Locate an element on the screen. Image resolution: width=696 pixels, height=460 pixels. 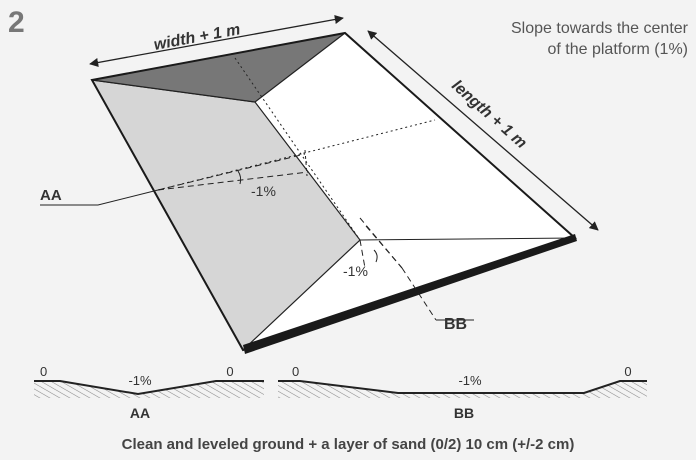
profile-aa-center: -1% is located at coordinates (140, 380).